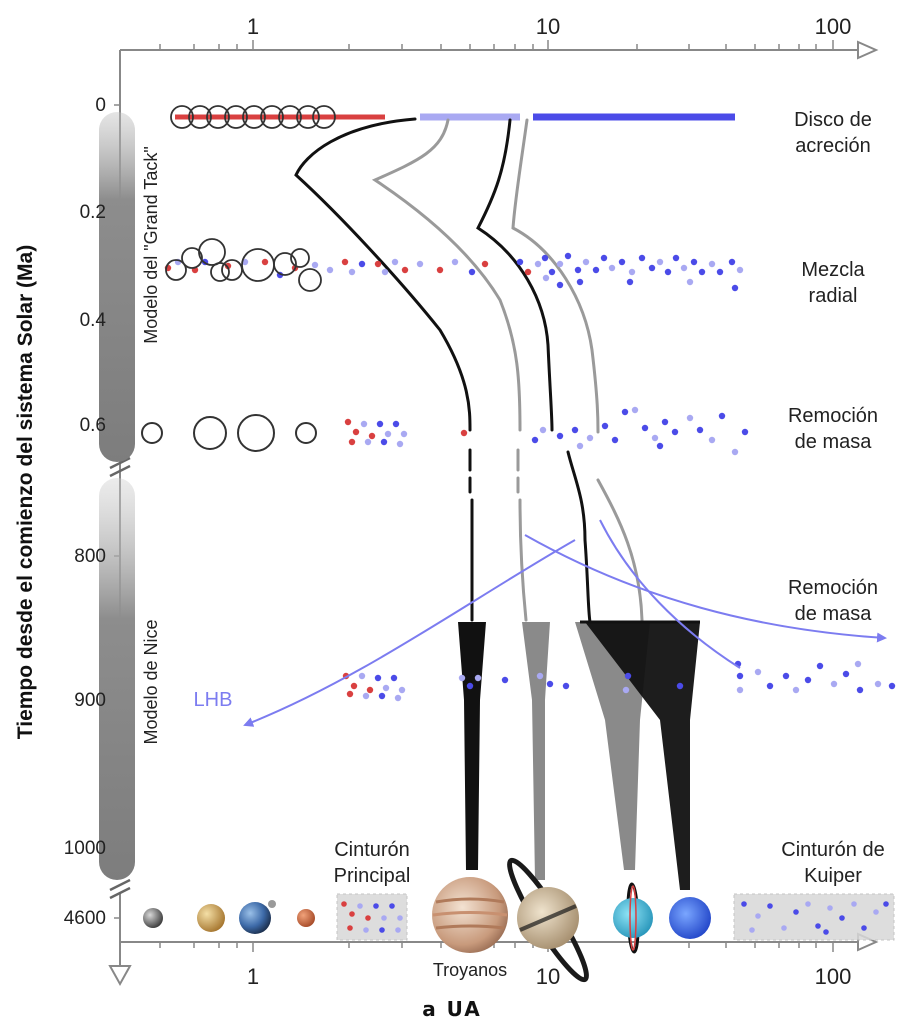 The height and width of the screenshot is (1029, 899). I want to click on y-tick-900: 900, so click(90, 700).